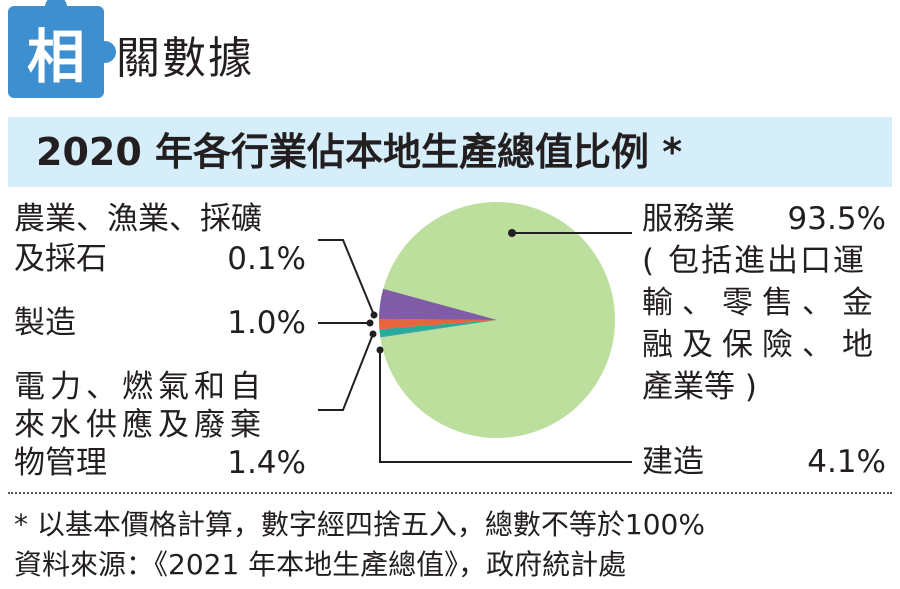  I want to click on label-utilities-line-2: 來水供應及廢棄, so click(140, 425).